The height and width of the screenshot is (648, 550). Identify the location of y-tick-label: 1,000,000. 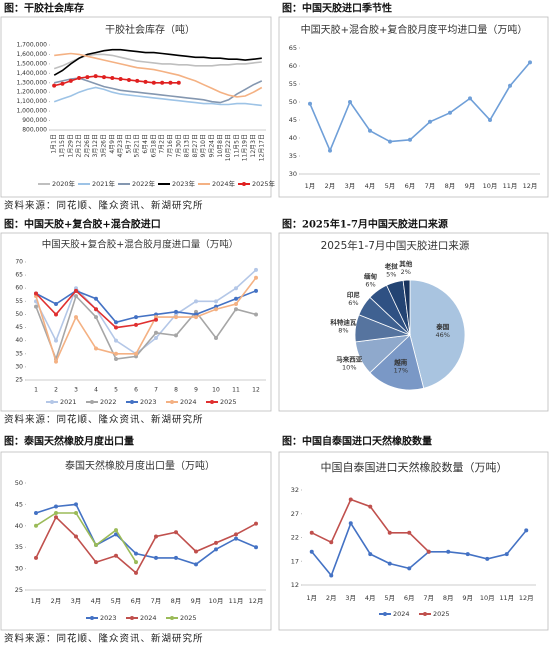
(31, 111).